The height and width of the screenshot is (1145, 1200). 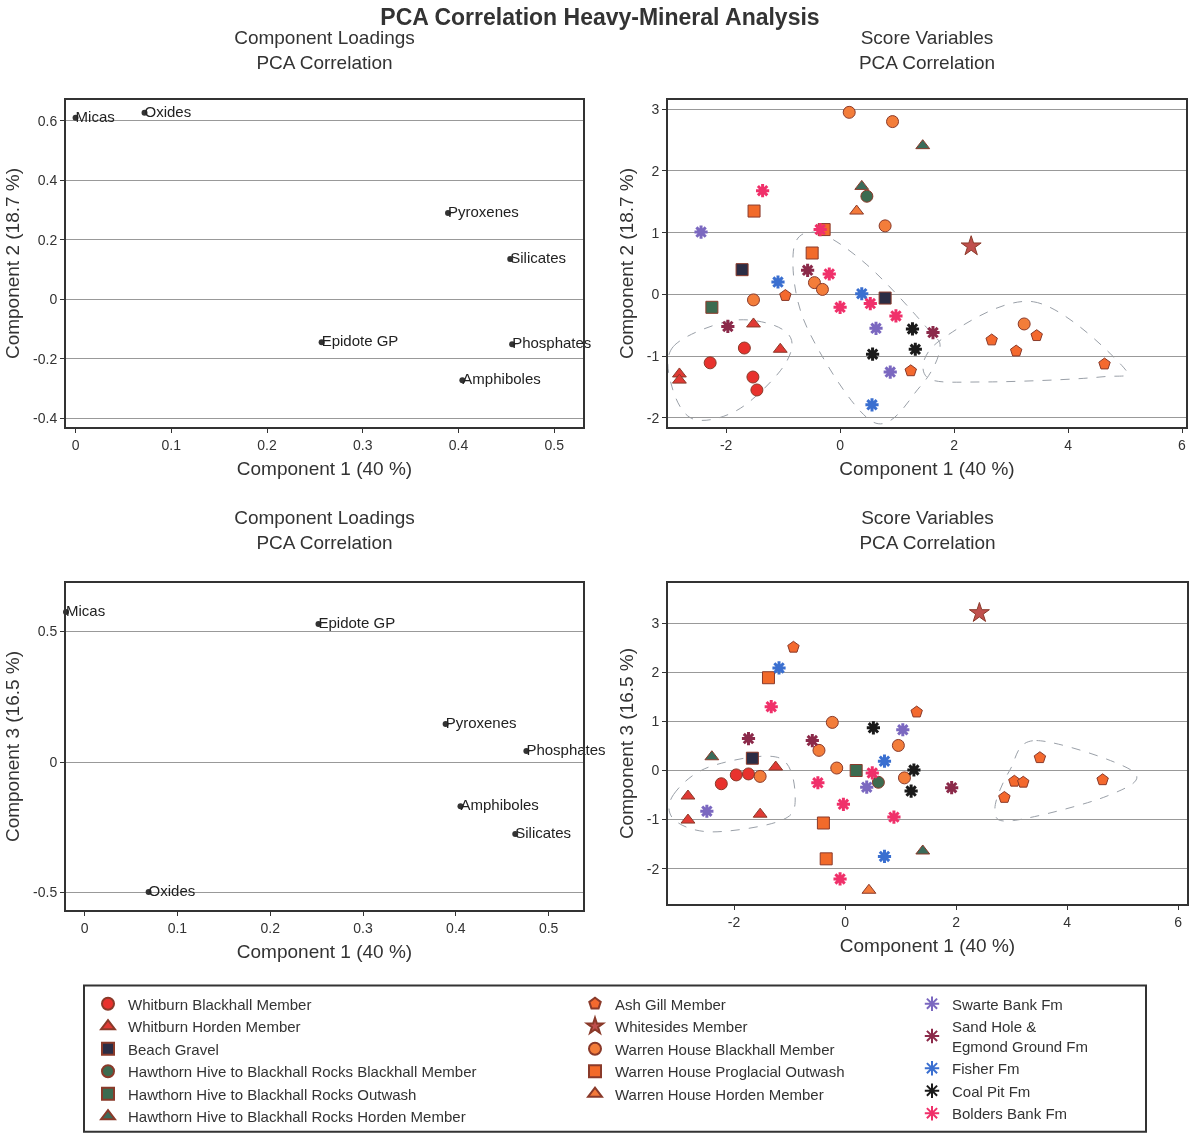 I want to click on legend-label: Fisher Fm, so click(x=986, y=1069).